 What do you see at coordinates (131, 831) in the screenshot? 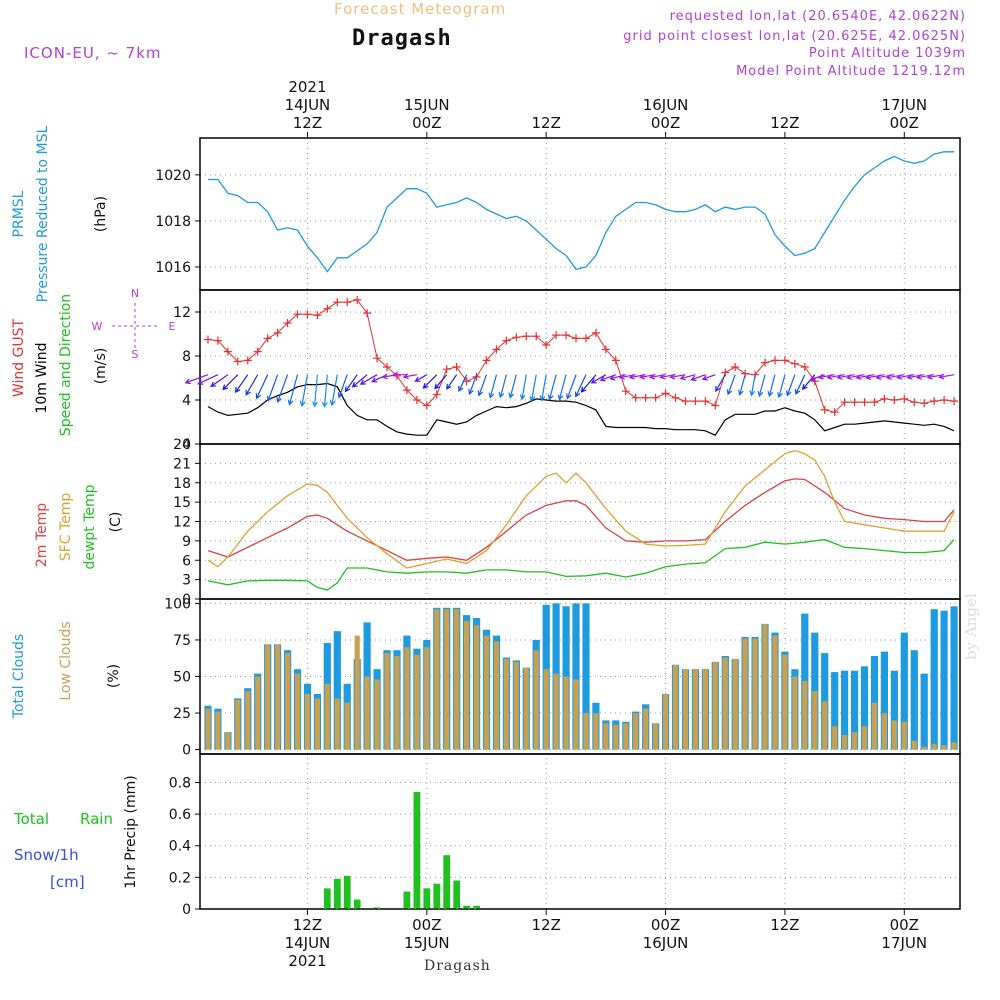
I see `precip-axis-label: 1hr Precip (mm)` at bounding box center [131, 831].